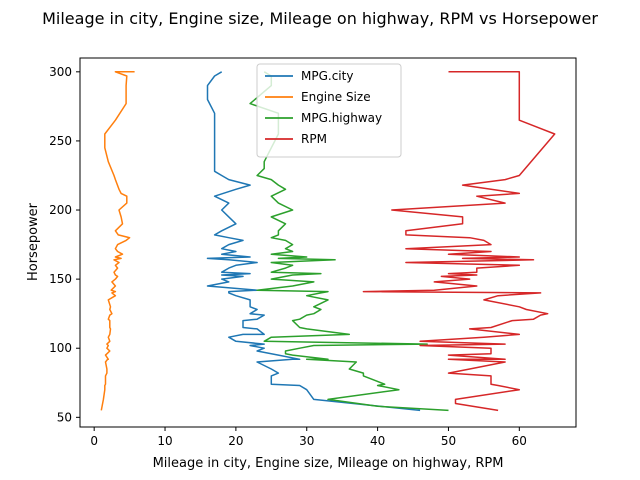 This screenshot has height=480, width=640. I want to click on legend-box, so click(329, 110).